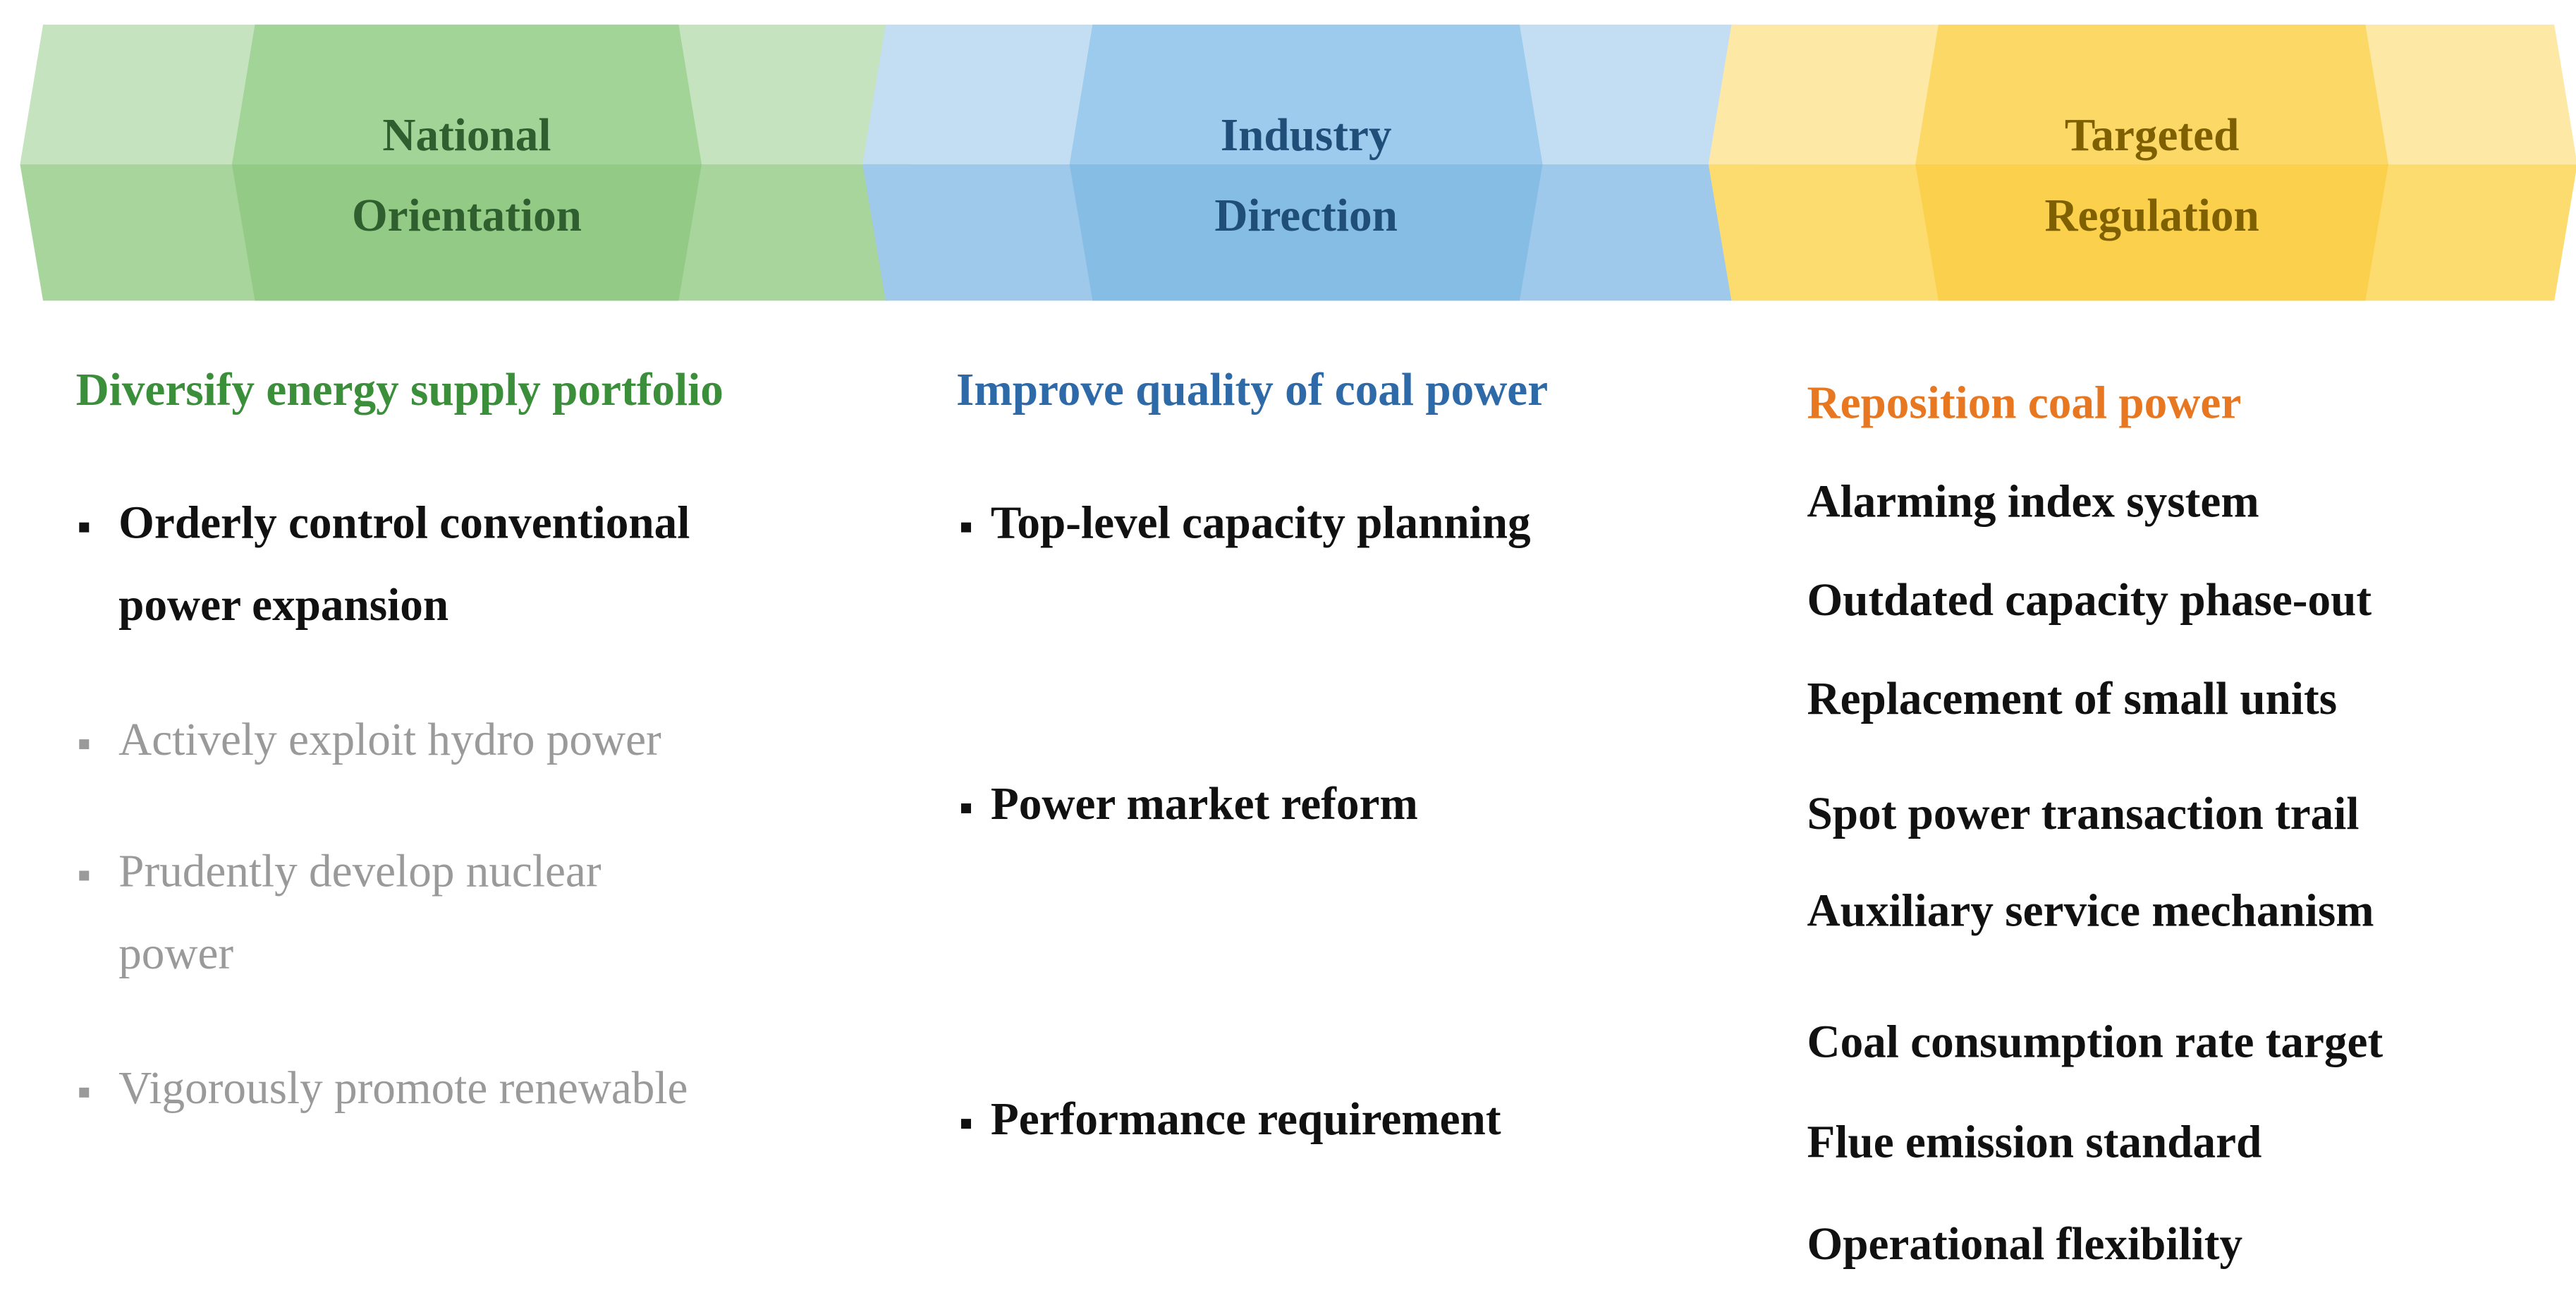 This screenshot has height=1293, width=2576. I want to click on list-item: Auxiliary service mechanism, so click(2091, 910).